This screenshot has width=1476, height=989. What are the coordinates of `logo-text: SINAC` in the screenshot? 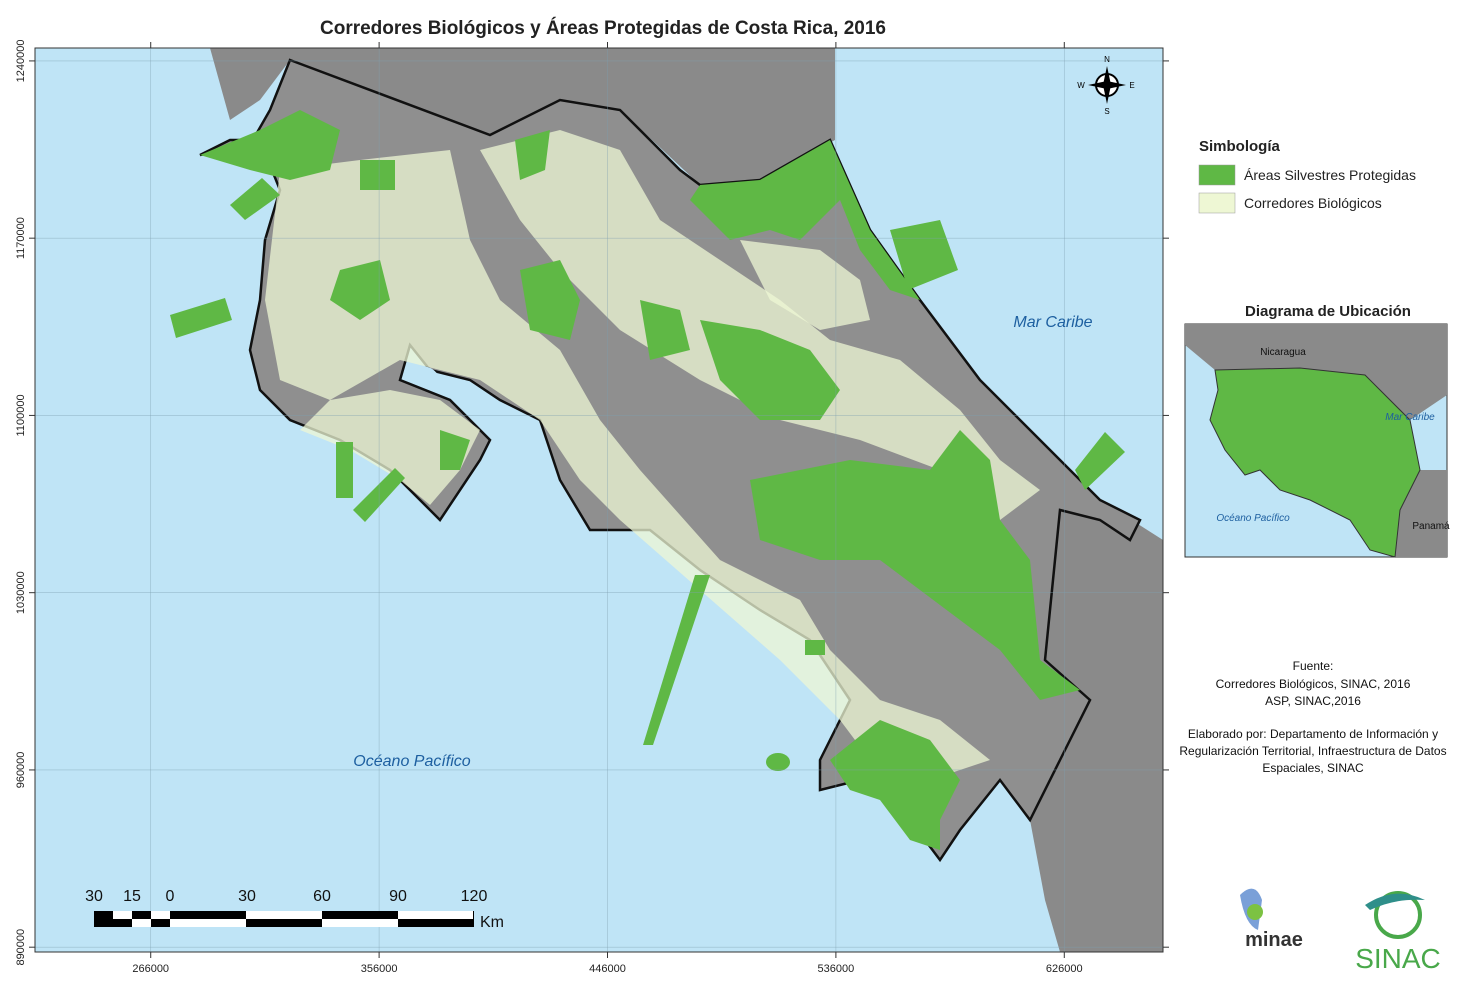 It's located at (1398, 958).